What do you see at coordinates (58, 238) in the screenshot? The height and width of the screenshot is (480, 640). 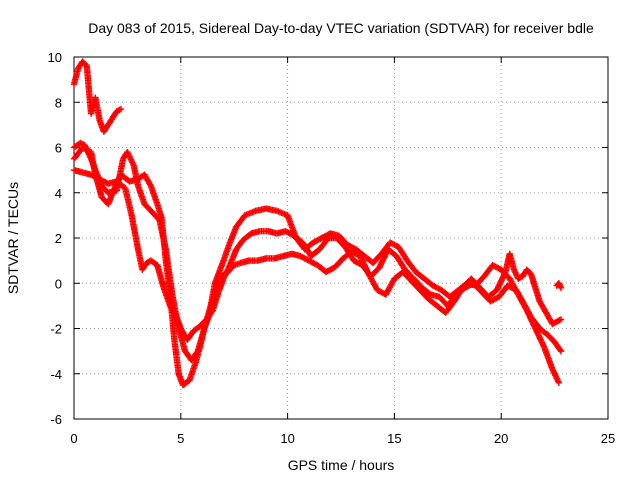 I see `y-tick-label: 2` at bounding box center [58, 238].